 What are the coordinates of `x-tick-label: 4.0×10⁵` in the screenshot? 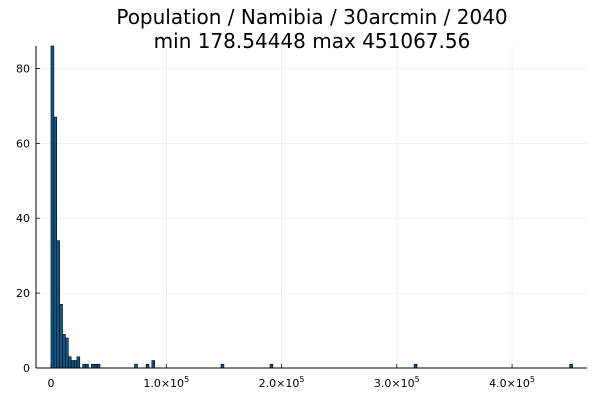 It's located at (512, 382).